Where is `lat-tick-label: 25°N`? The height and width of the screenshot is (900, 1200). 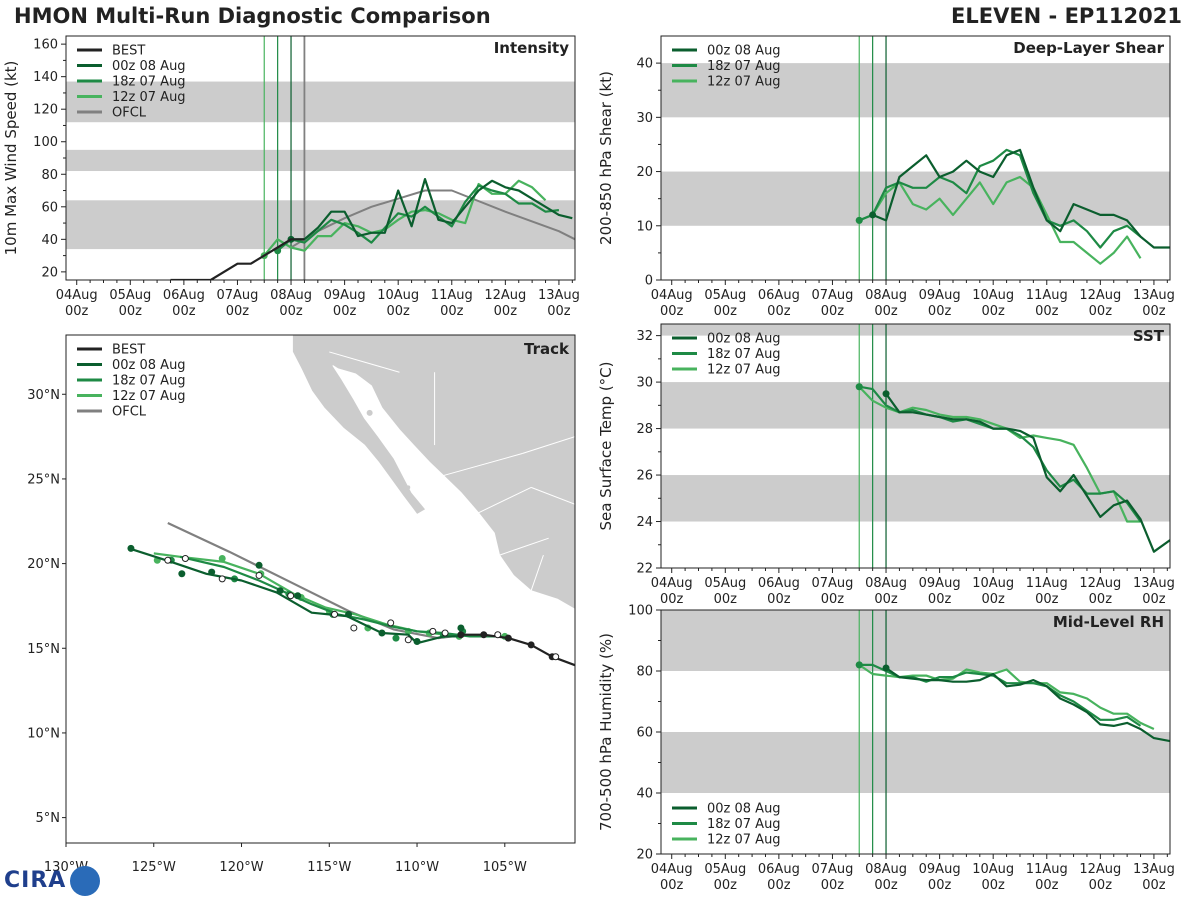
lat-tick-label: 25°N is located at coordinates (43, 479).